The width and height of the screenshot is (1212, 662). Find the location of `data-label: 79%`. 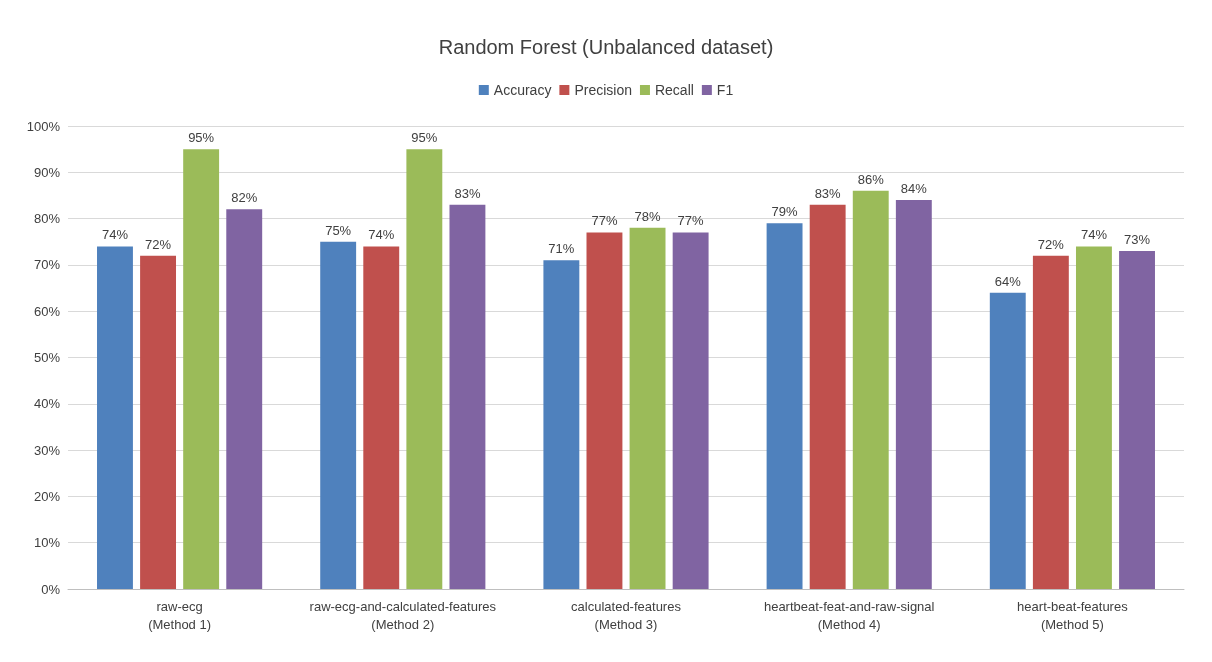

data-label: 79% is located at coordinates (785, 212).